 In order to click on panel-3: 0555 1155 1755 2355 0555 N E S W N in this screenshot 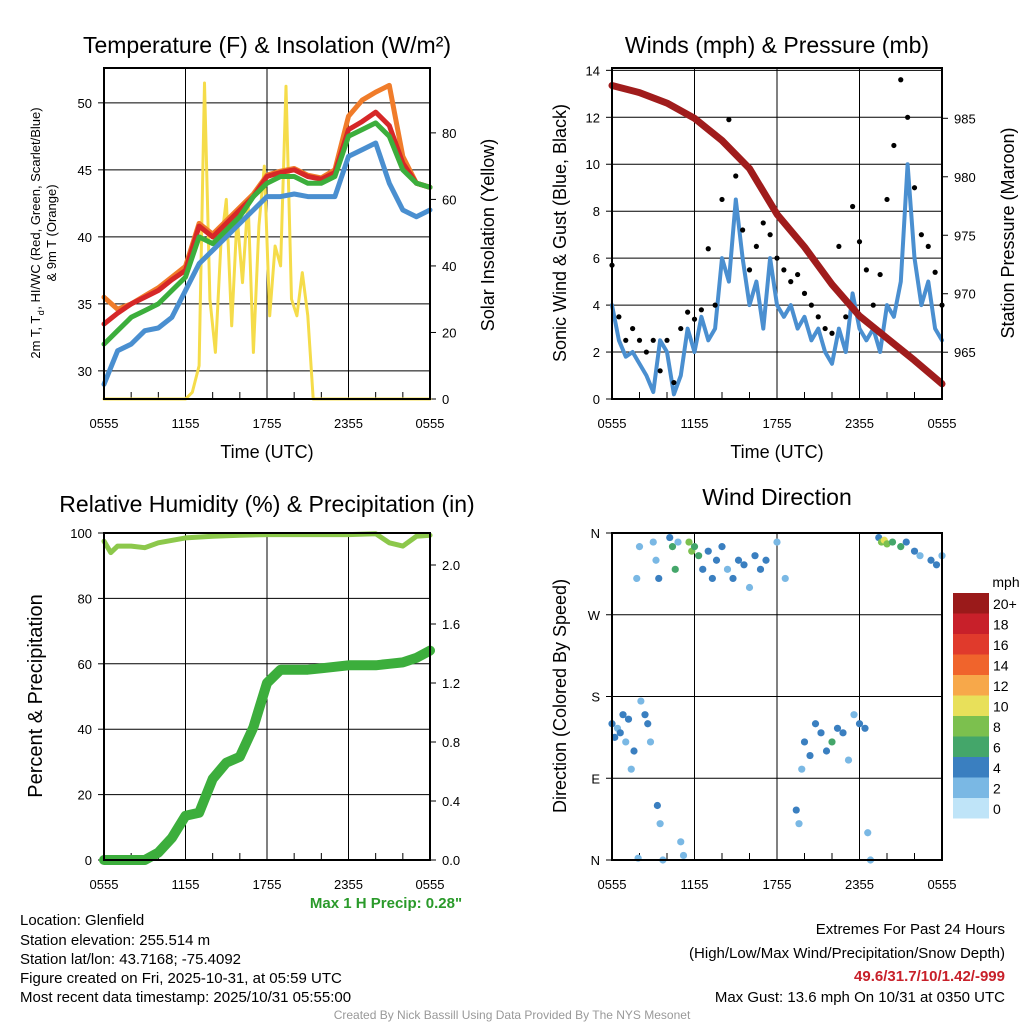, I will do `click(772, 709)`.